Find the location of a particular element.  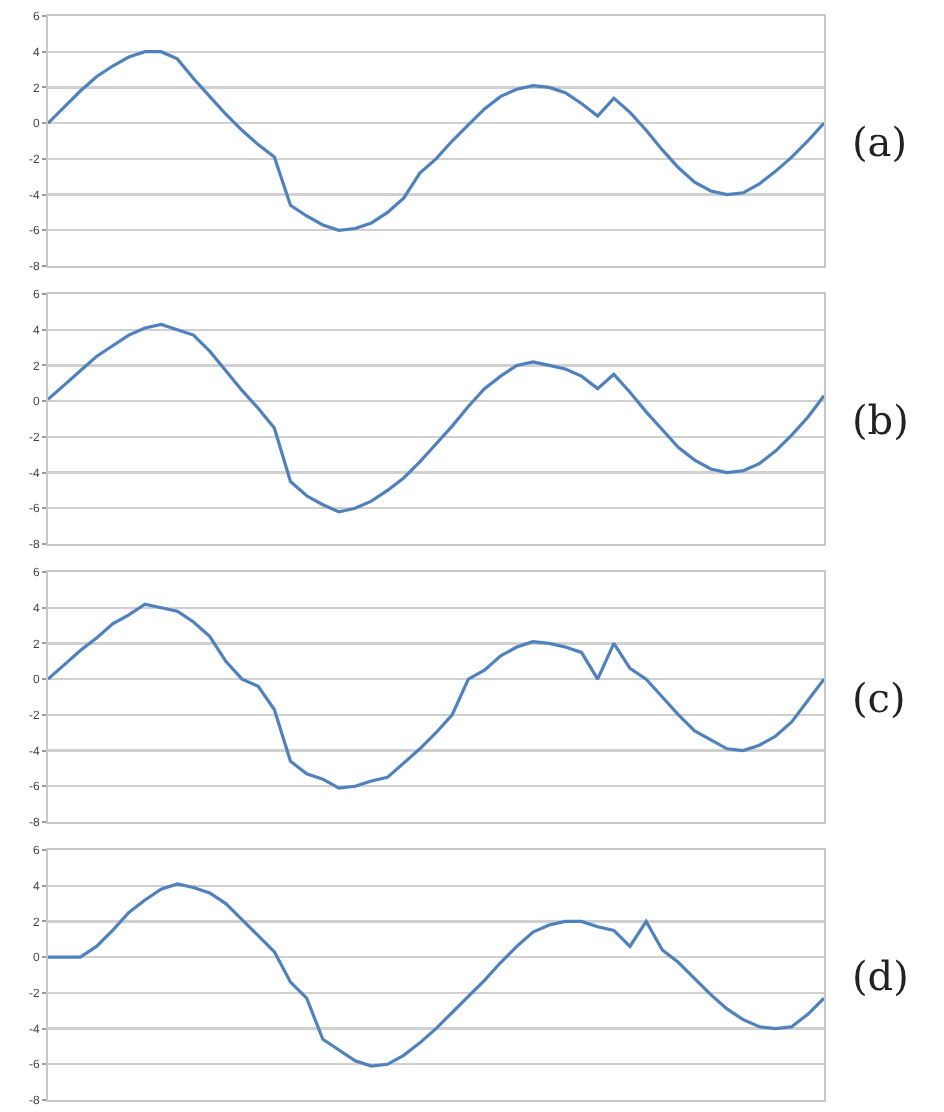

text: (b) is located at coordinates (880, 420).